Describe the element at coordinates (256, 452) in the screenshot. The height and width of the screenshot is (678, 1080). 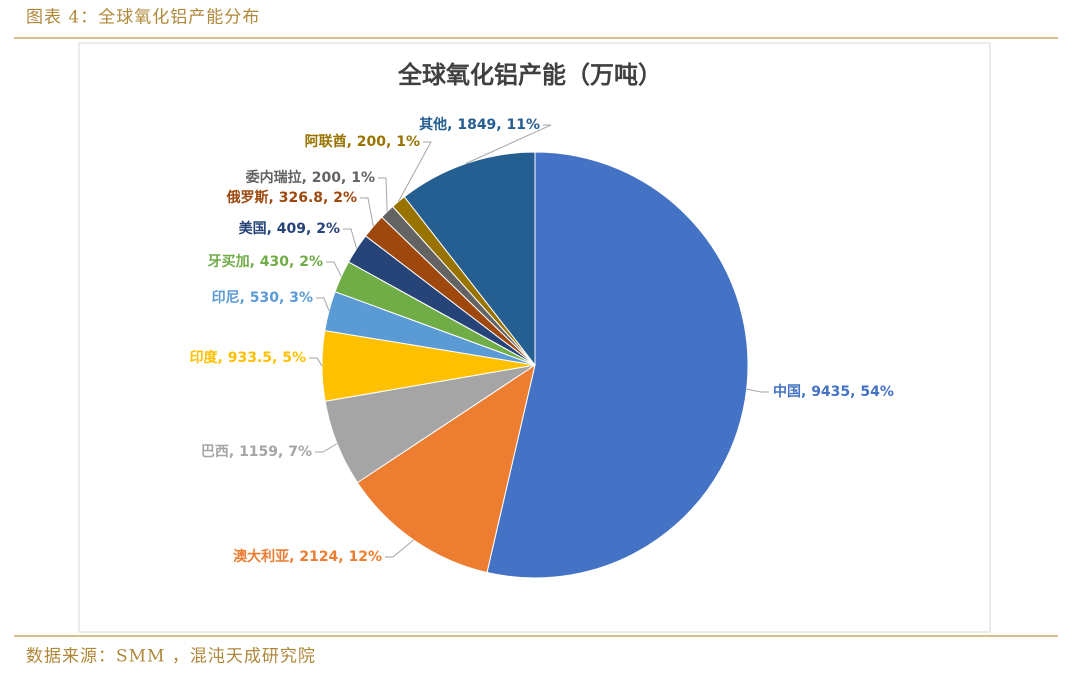
I see `data-label: 巴西, 1159, 7%` at that location.